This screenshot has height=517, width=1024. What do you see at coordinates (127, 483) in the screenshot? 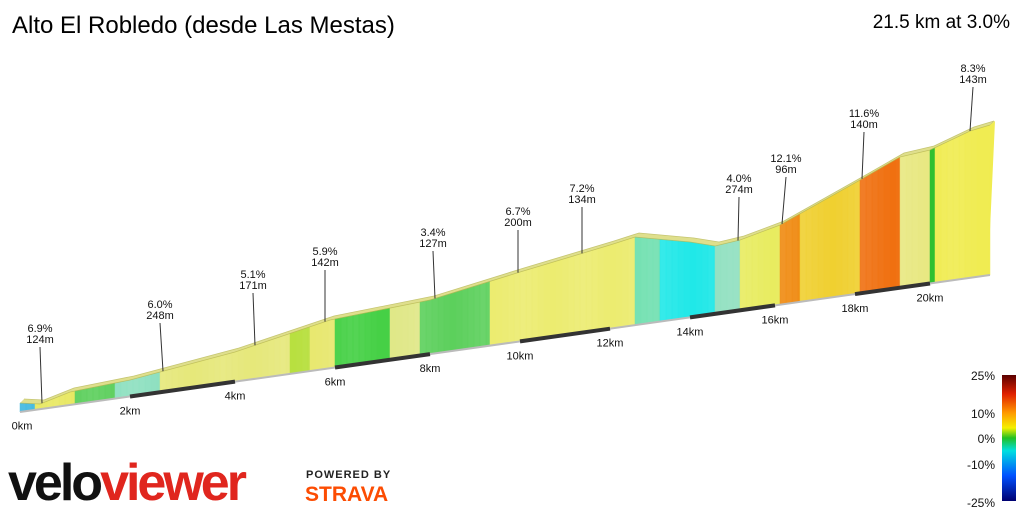
I see `logo: veloviewer` at bounding box center [127, 483].